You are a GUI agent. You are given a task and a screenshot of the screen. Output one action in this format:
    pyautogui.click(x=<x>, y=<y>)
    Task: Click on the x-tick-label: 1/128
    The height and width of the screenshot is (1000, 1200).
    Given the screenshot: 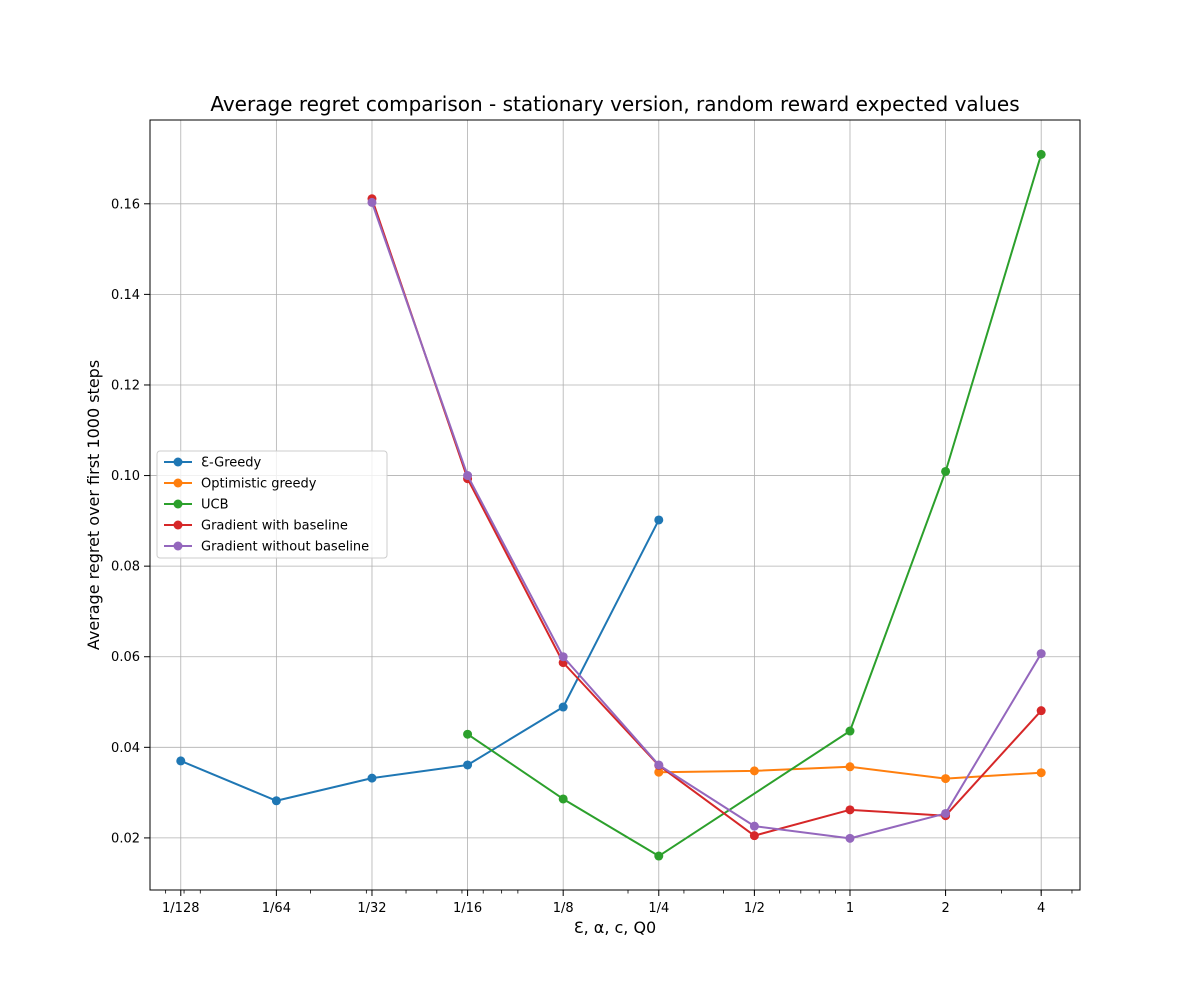 What is the action you would take?
    pyautogui.click(x=180, y=908)
    